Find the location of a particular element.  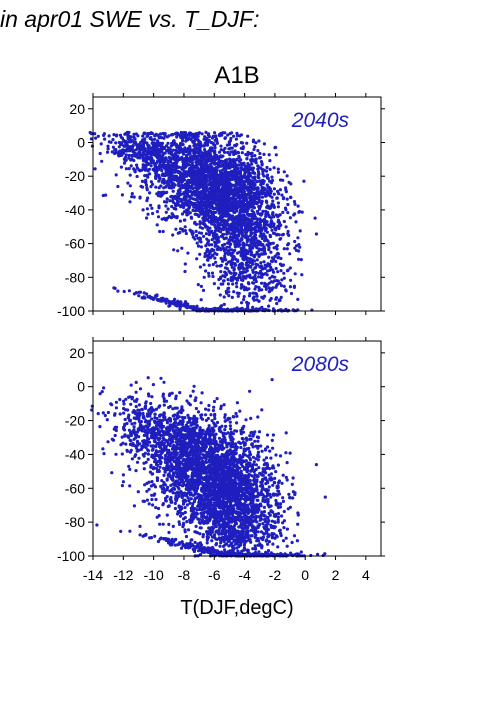

scatter-points is located at coordinates (208, 467).